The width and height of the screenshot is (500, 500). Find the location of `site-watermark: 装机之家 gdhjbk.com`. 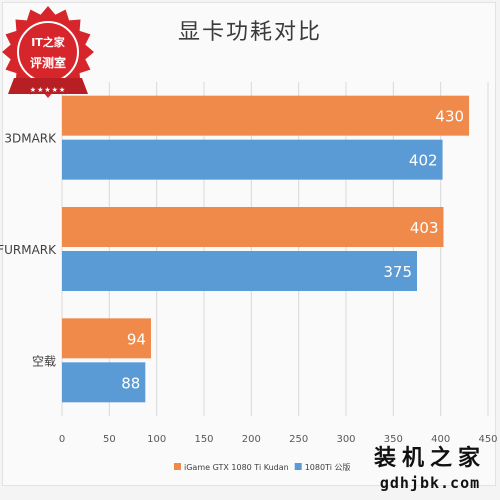

site-watermark: 装机之家 gdhjbk.com is located at coordinates (430, 466).